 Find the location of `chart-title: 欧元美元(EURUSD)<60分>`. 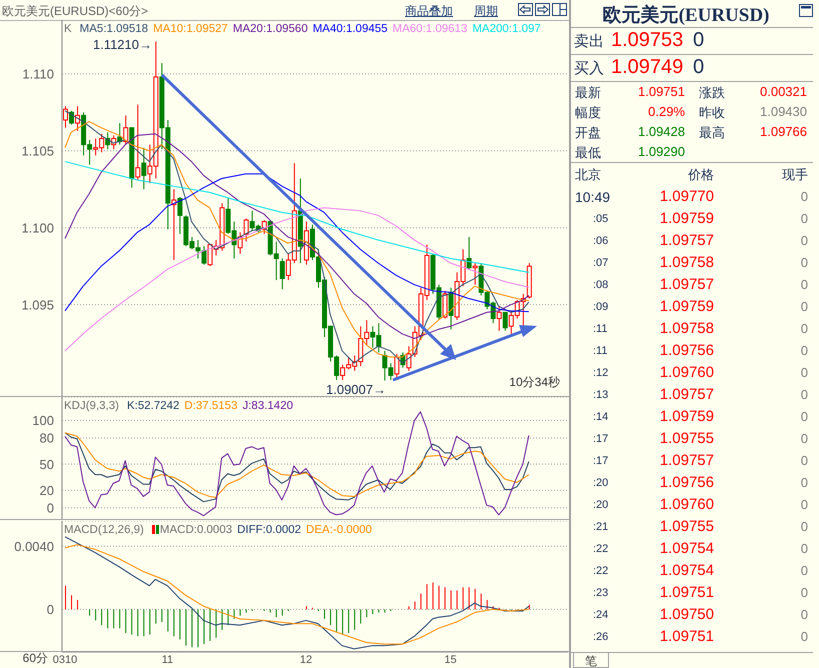

chart-title: 欧元美元(EURUSD)<60分> is located at coordinates (75, 11).